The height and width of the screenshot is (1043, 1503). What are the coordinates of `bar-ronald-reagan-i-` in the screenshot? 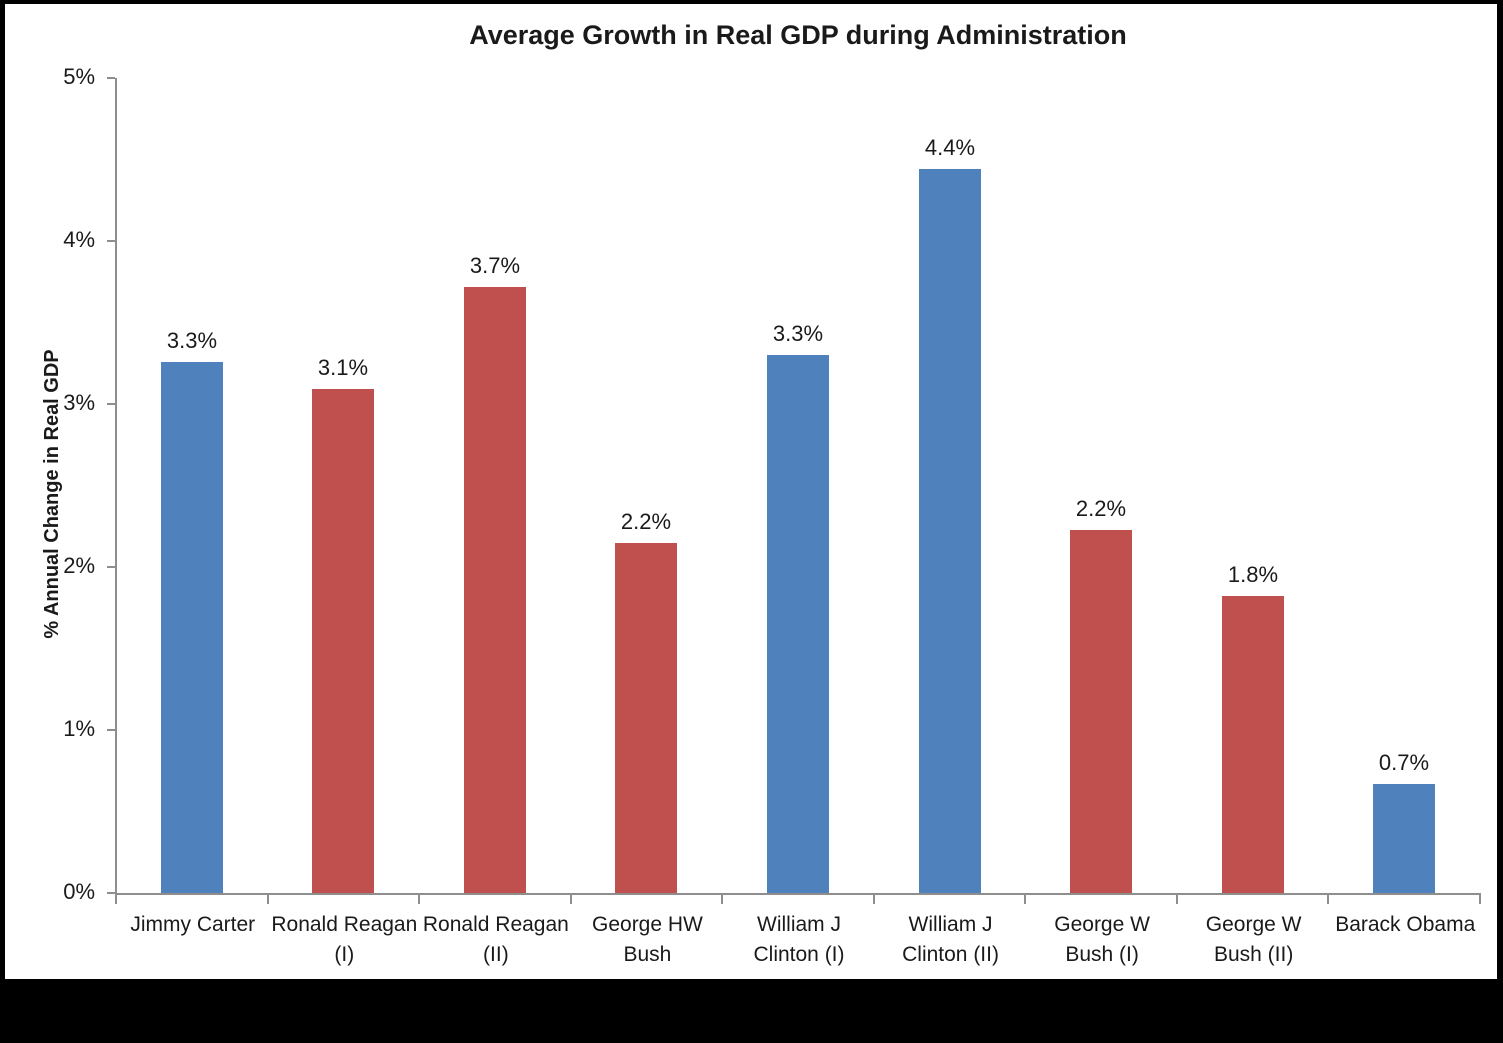 It's located at (343, 641).